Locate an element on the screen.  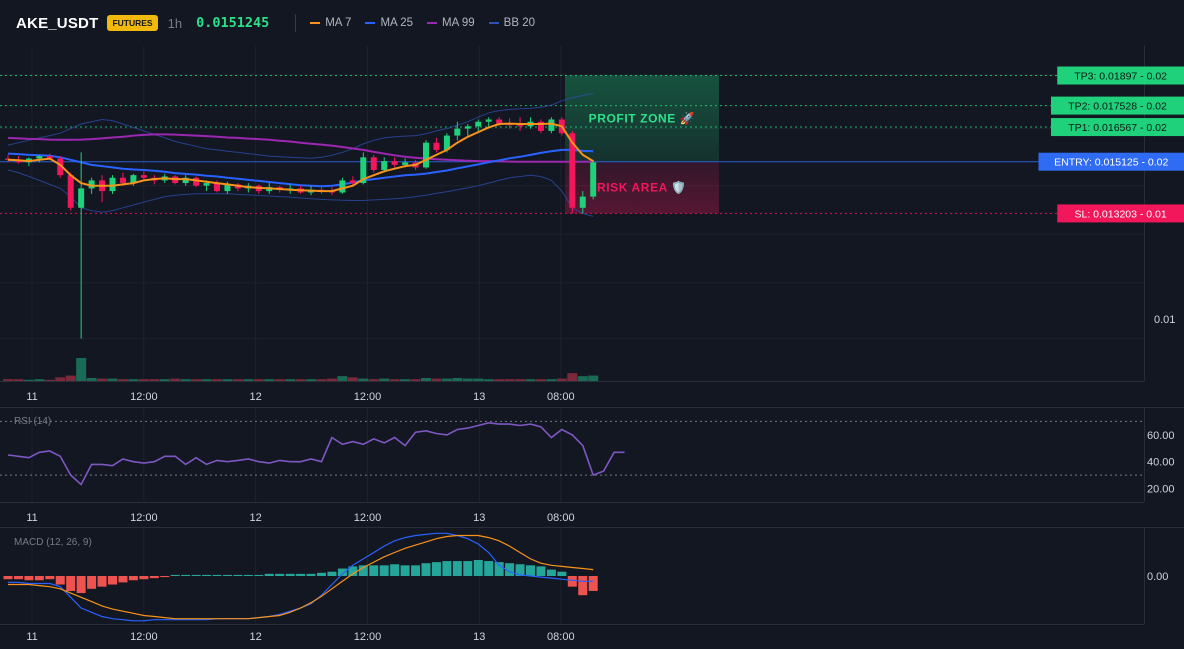
bb-upper-line is located at coordinates (300, 125).